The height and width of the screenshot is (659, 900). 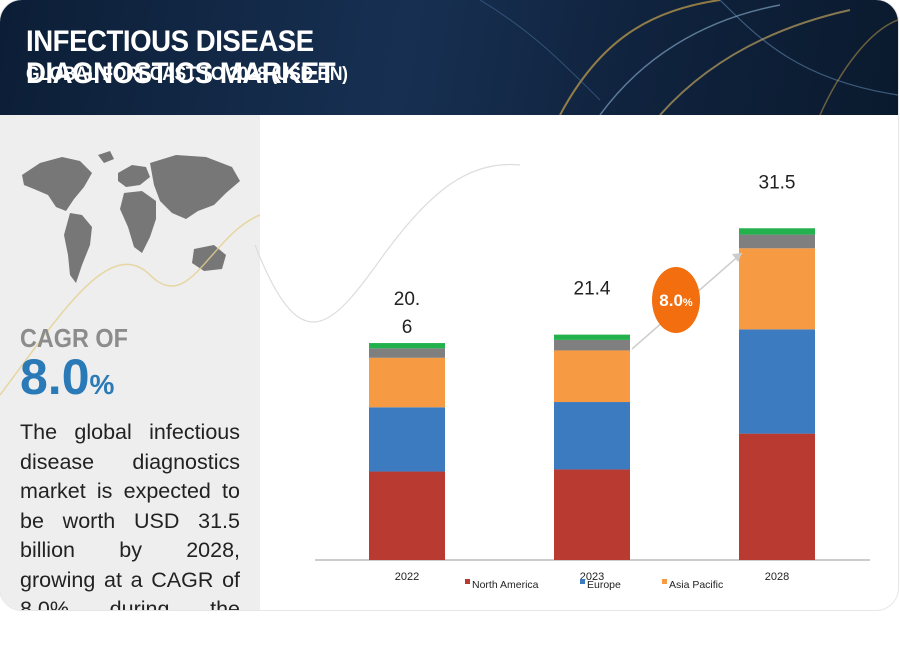 I want to click on legend-item-europe: Europe, so click(x=600, y=585).